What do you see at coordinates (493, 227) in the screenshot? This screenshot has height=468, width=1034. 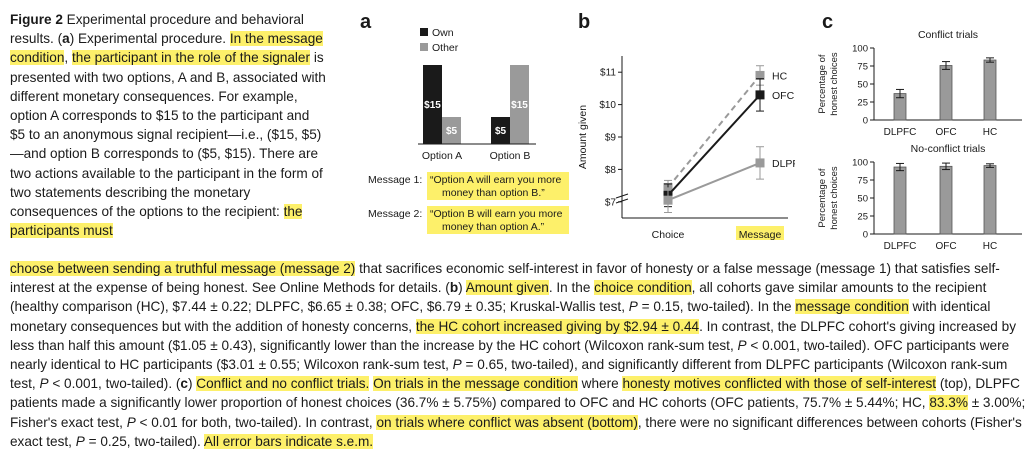 I see `message-2-line-2: money than option A.”` at bounding box center [493, 227].